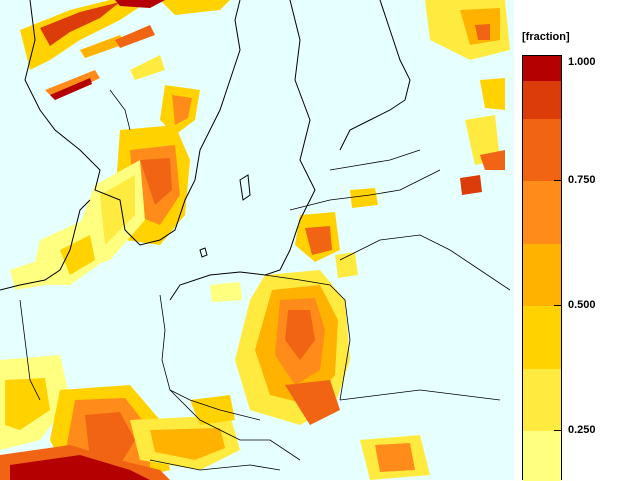  Describe the element at coordinates (582, 430) in the screenshot. I see `legend-tick-label: 0.250` at that location.